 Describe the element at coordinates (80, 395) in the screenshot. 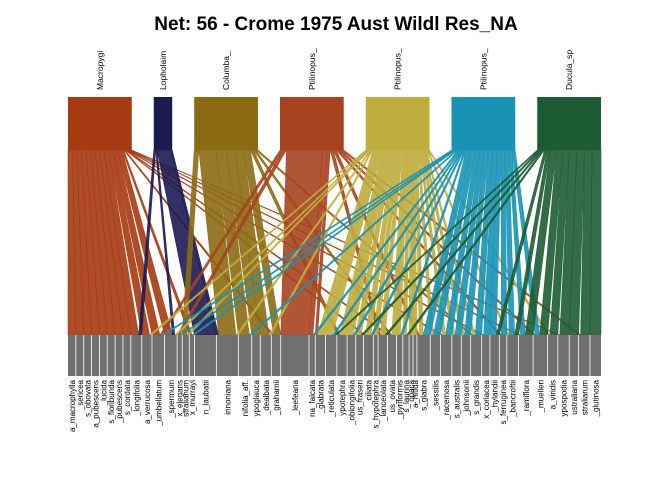

I see `lower-level-label: _sericea` at that location.